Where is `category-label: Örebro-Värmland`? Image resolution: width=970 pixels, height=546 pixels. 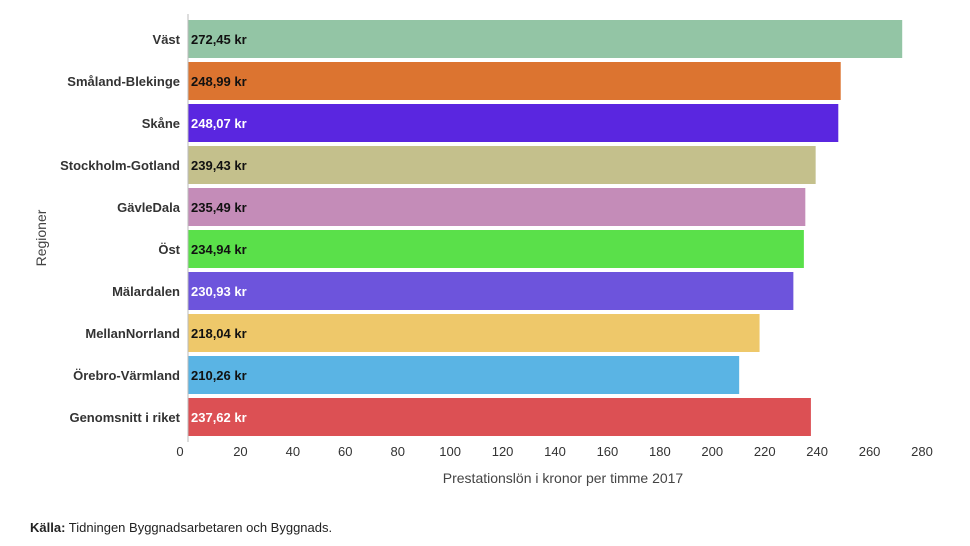
category-label: Örebro-Värmland is located at coordinates (126, 375).